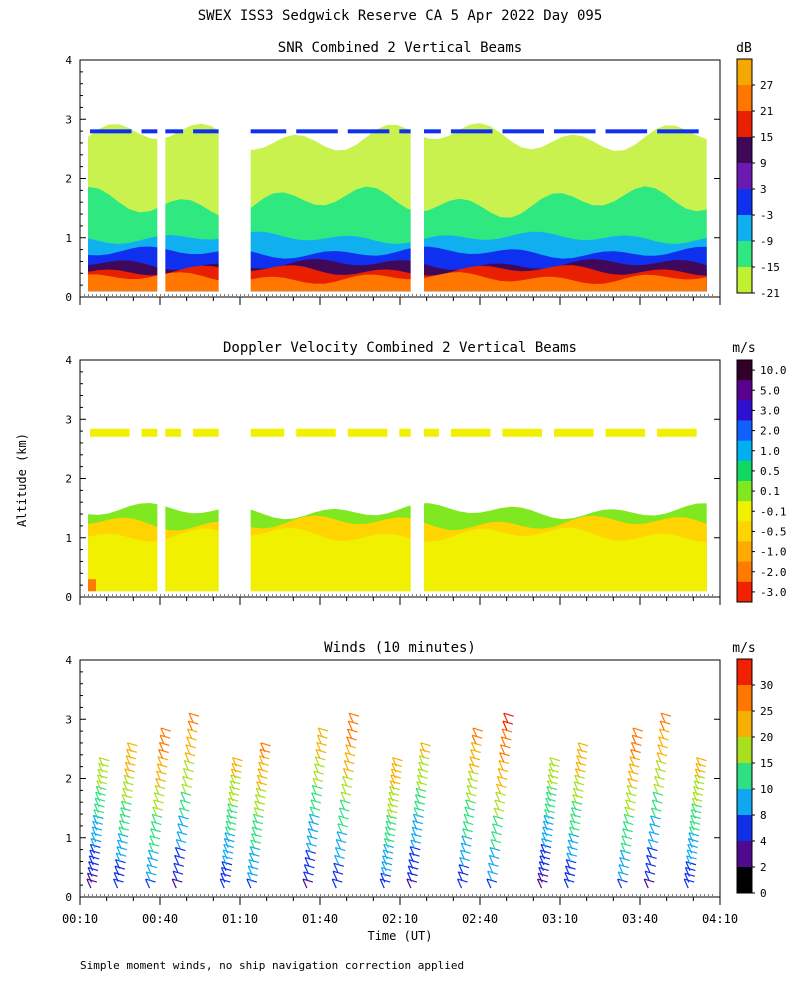 The height and width of the screenshot is (1000, 800). I want to click on colorbar-unit: dB, so click(744, 48).